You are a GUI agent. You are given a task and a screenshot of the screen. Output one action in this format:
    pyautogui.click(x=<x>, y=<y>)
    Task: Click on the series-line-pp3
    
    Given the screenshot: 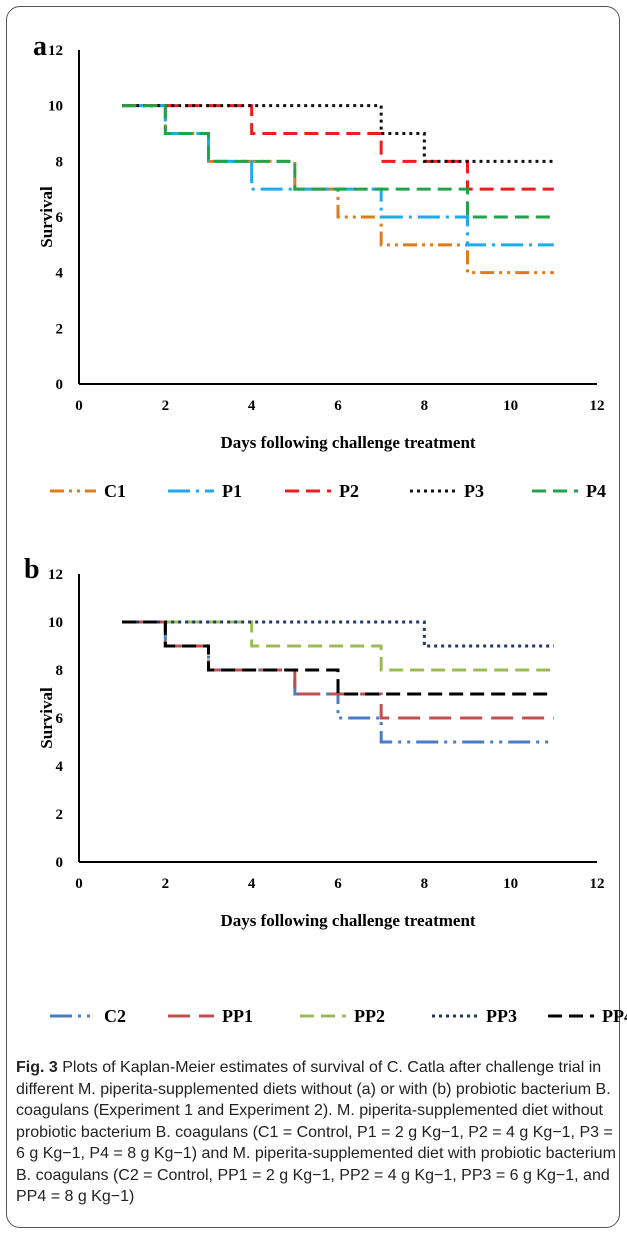 What is the action you would take?
    pyautogui.click(x=338, y=634)
    